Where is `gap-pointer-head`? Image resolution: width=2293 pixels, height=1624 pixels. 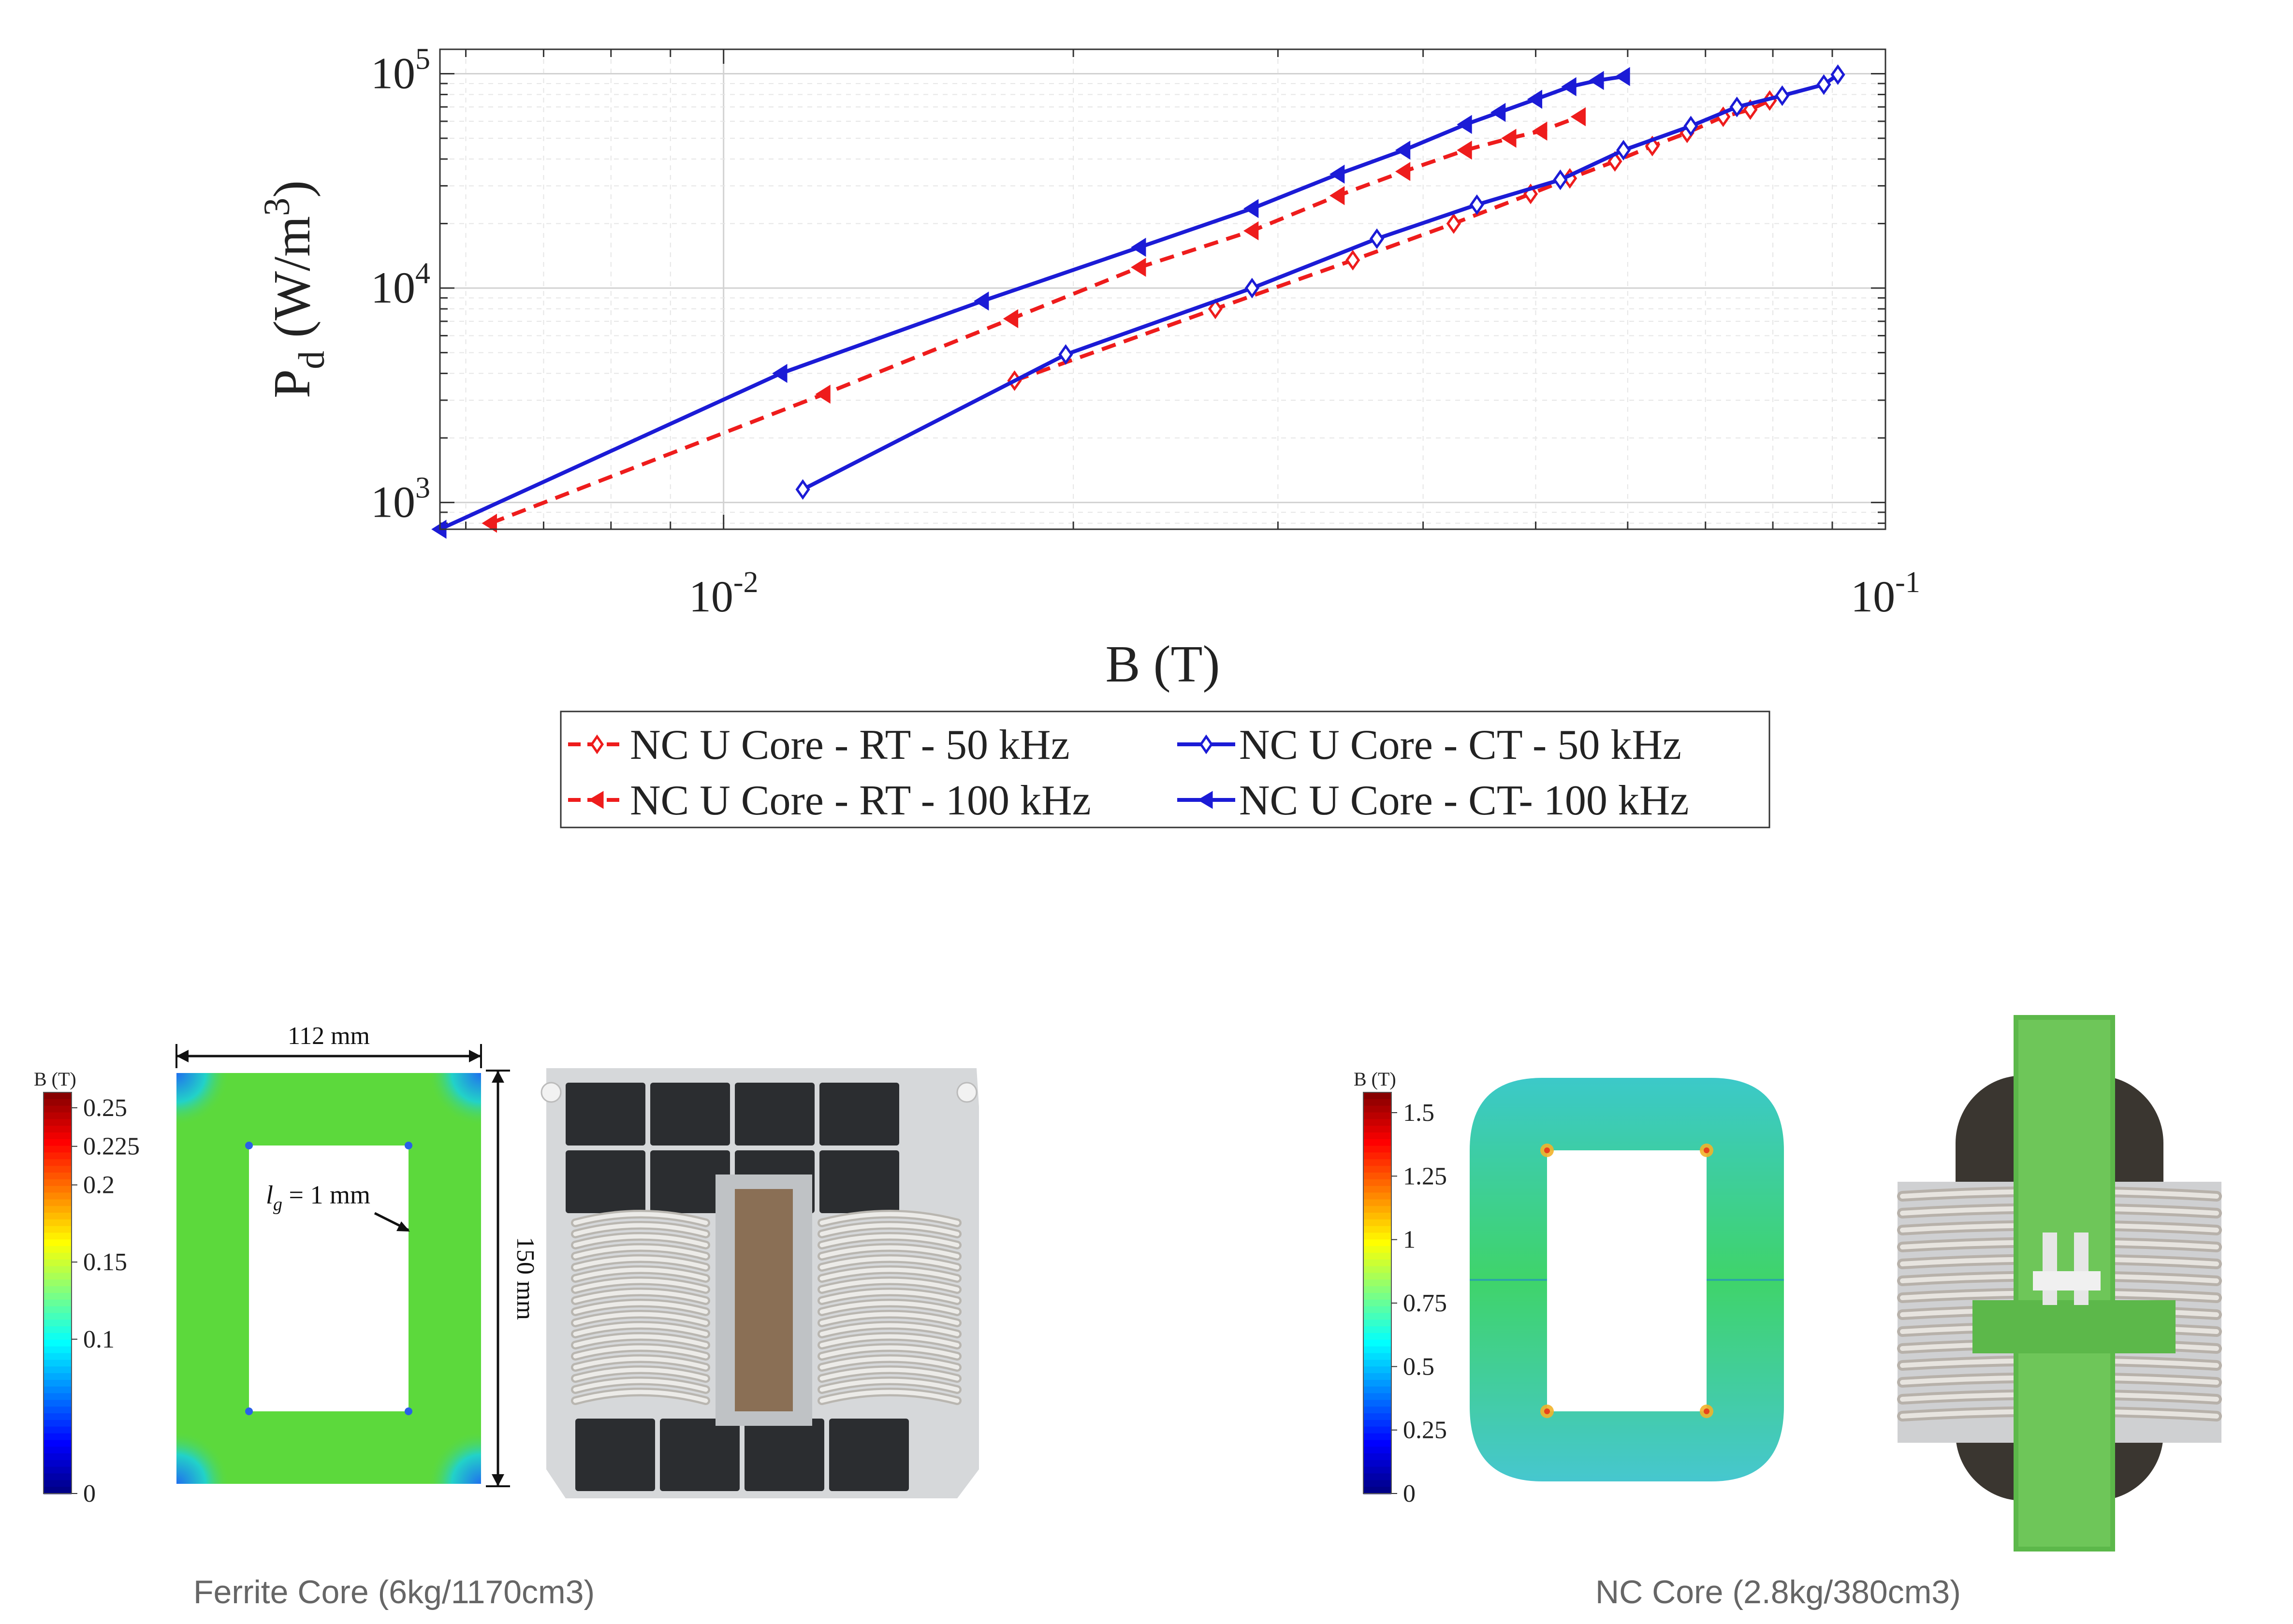 gap-pointer-head is located at coordinates (403, 1227).